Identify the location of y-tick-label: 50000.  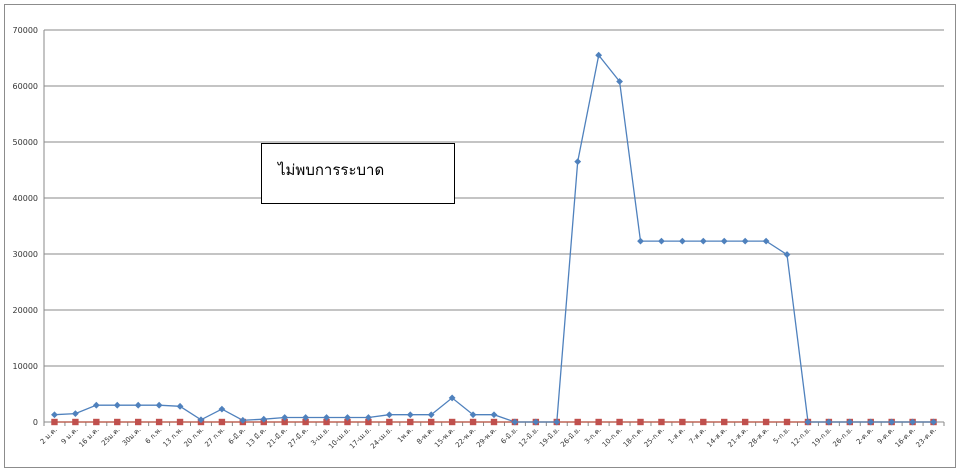
(25, 142).